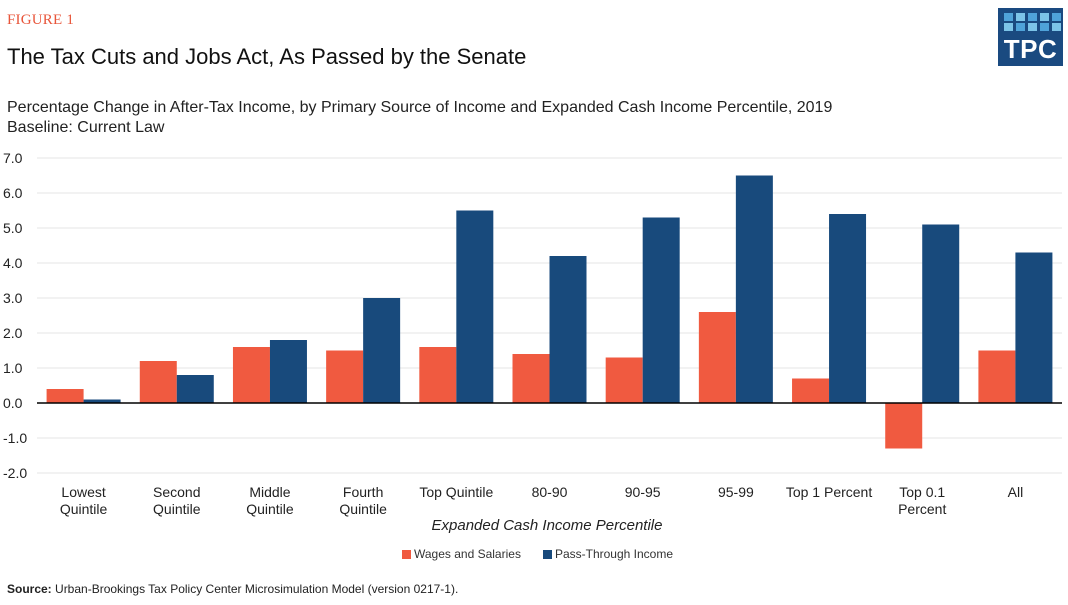 Image resolution: width=1068 pixels, height=605 pixels. I want to click on legend: Wages and Salaries Pass-Through Income, so click(537, 554).